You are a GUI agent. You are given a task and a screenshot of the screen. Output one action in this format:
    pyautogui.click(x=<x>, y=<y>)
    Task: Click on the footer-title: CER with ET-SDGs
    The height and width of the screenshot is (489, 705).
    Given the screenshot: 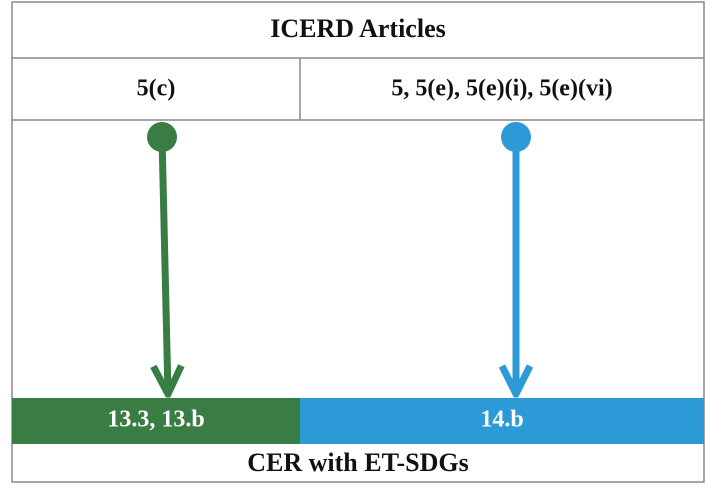 What is the action you would take?
    pyautogui.click(x=358, y=462)
    